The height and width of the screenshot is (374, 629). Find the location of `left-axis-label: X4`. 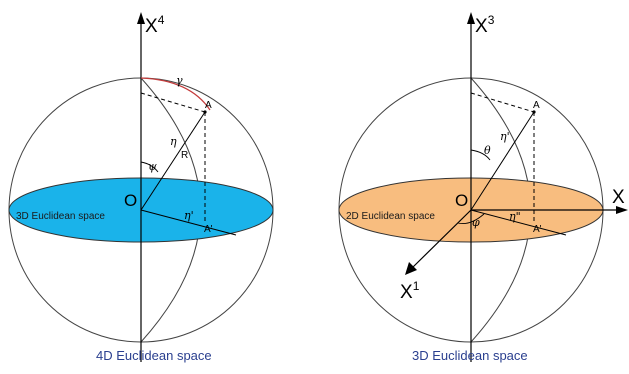

left-axis-label: X4 is located at coordinates (155, 25).